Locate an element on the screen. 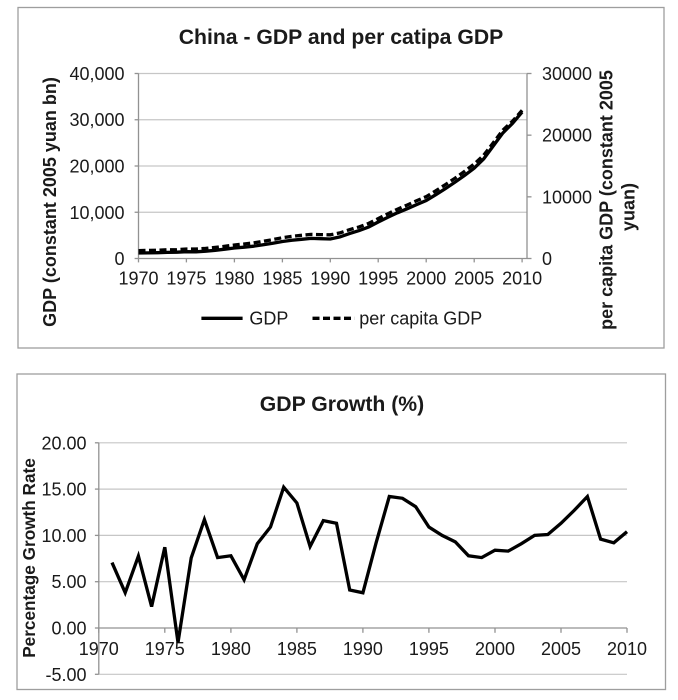 This screenshot has width=678, height=700. svg-text: 5.00 is located at coordinates (68, 582).